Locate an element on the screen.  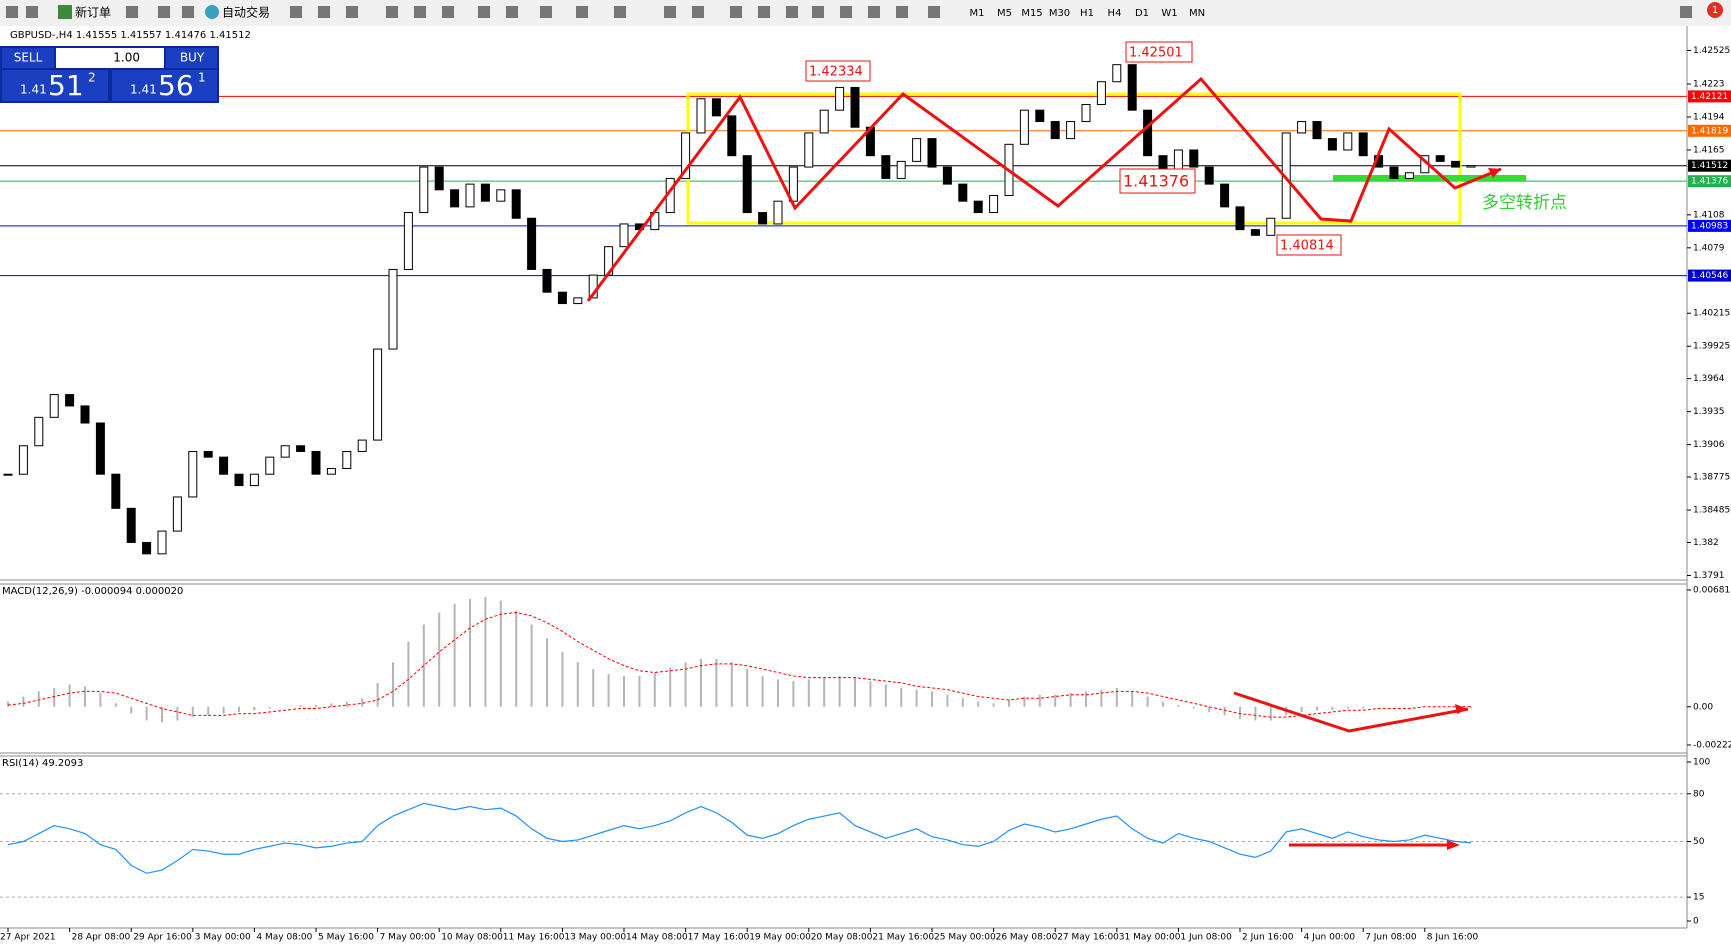
y-tick-label: 0 is located at coordinates (1696, 922).